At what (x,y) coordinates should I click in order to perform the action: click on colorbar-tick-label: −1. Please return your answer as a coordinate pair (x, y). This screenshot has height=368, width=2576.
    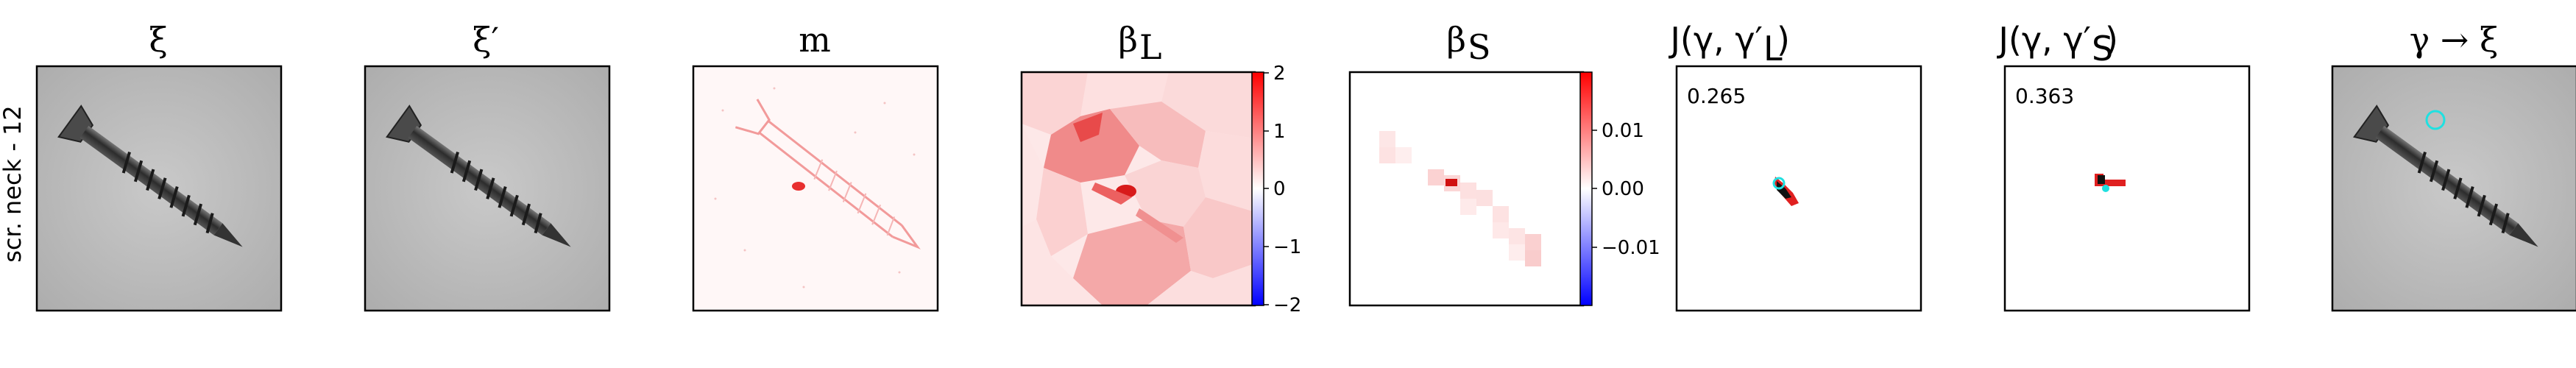
    Looking at the image, I should click on (1287, 247).